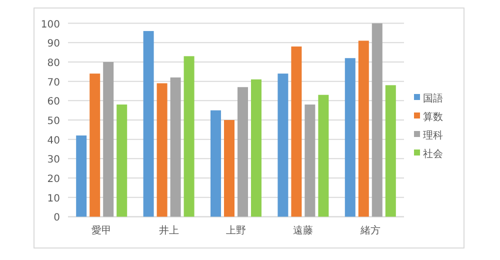 Image resolution: width=500 pixels, height=260 pixels. I want to click on y-tick-label: 20, so click(53, 180).